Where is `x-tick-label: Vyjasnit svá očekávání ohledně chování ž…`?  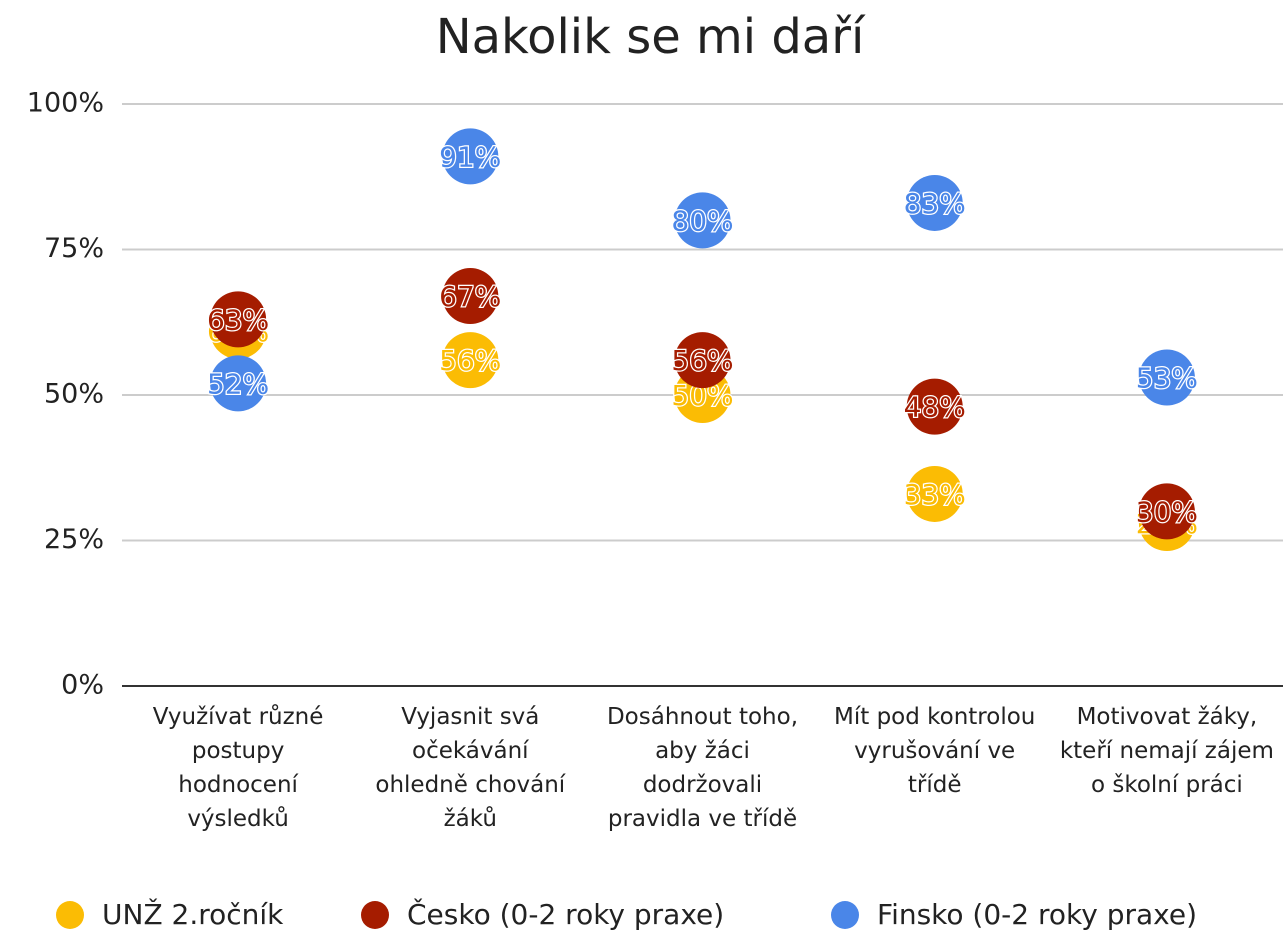 x-tick-label: Vyjasnit svá očekávání ohledně chování ž… is located at coordinates (470, 768).